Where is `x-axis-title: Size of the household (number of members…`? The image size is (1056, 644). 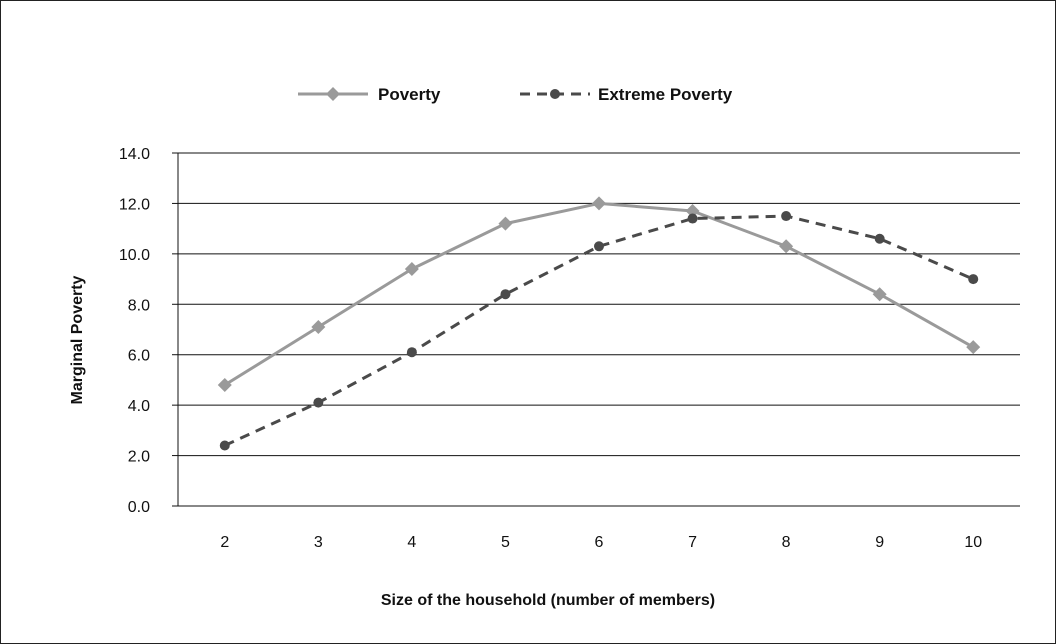
x-axis-title: Size of the household (number of members… is located at coordinates (548, 600).